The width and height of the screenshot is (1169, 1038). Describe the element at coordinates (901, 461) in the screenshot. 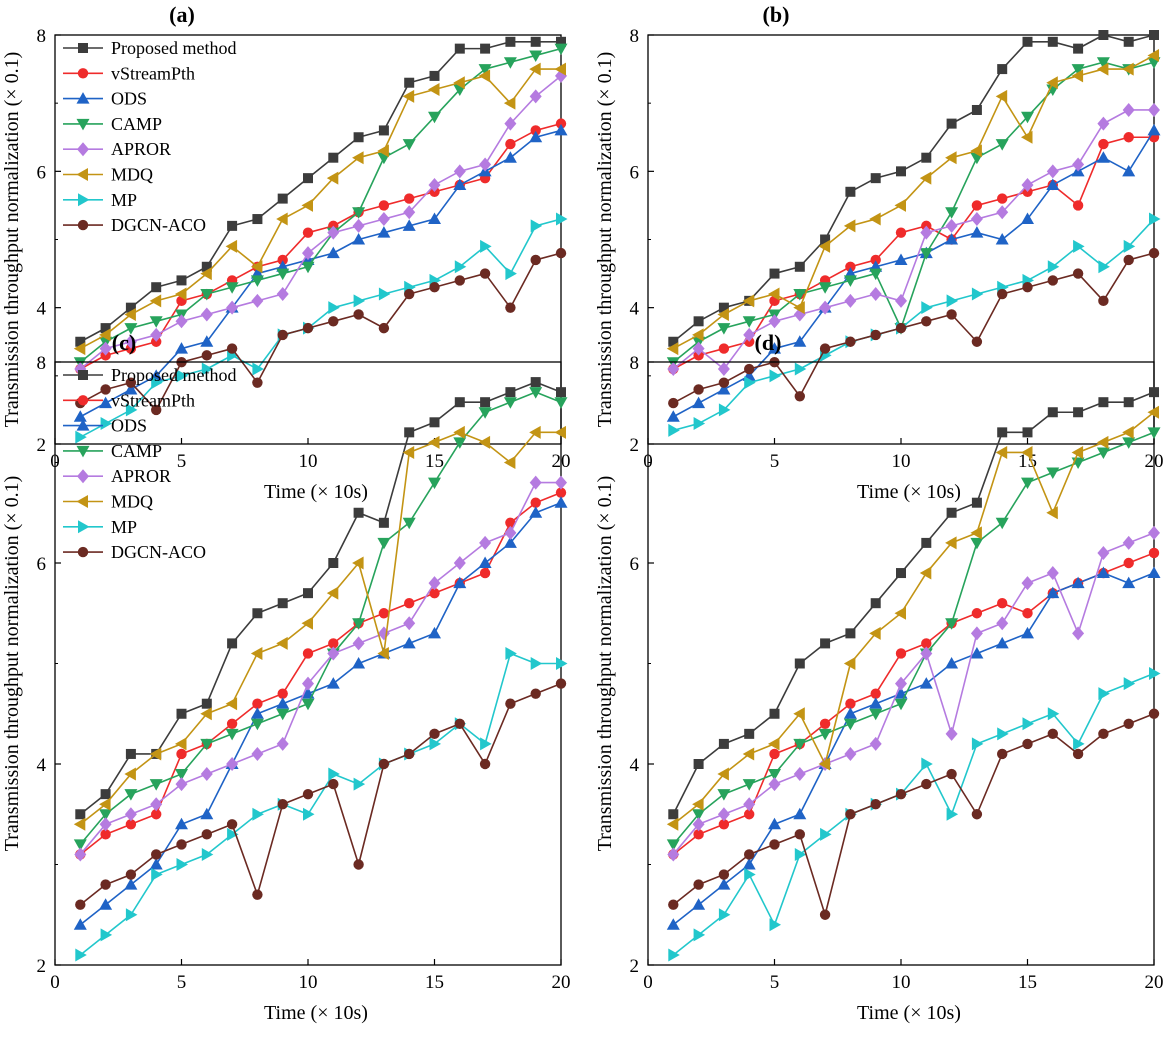

I see `x-tick-label: 10` at that location.